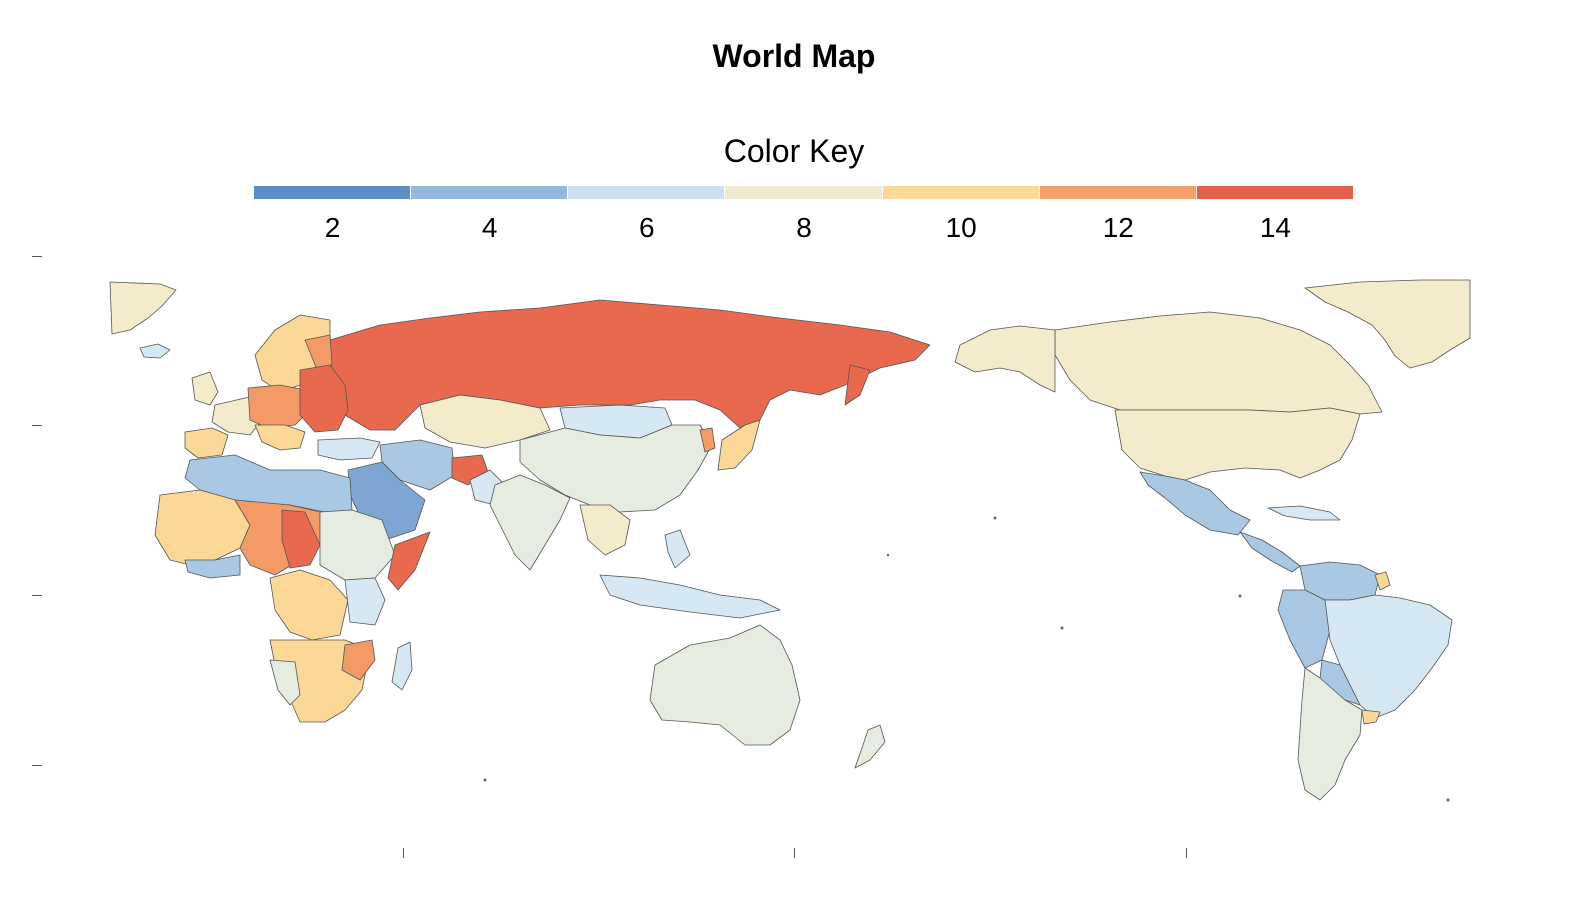 The width and height of the screenshot is (1588, 900). I want to click on color-key-bar, so click(804, 192).